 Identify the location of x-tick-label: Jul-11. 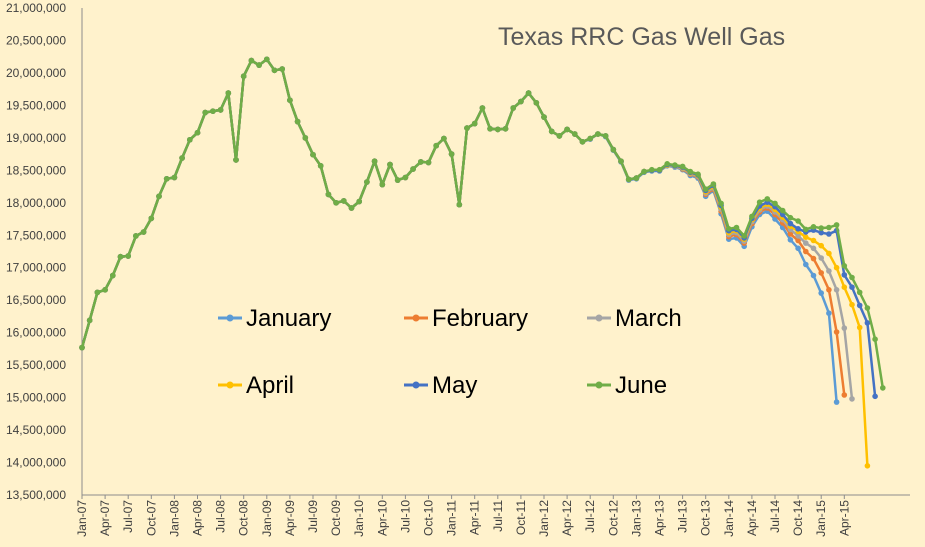
(498, 516).